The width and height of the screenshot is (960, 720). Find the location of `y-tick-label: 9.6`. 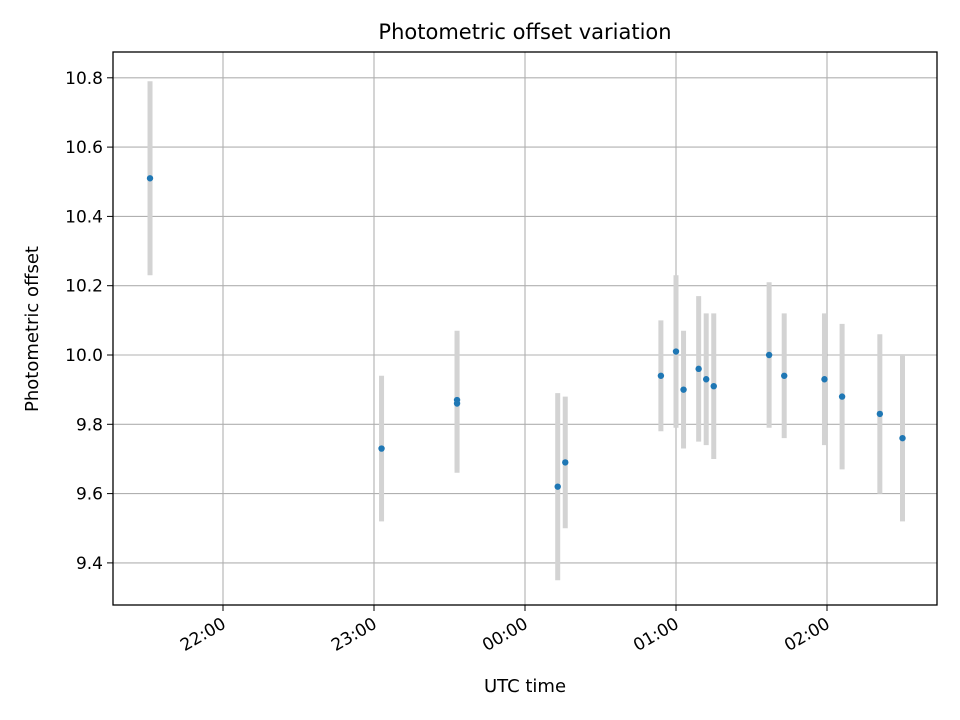

y-tick-label: 9.6 is located at coordinates (89, 495).